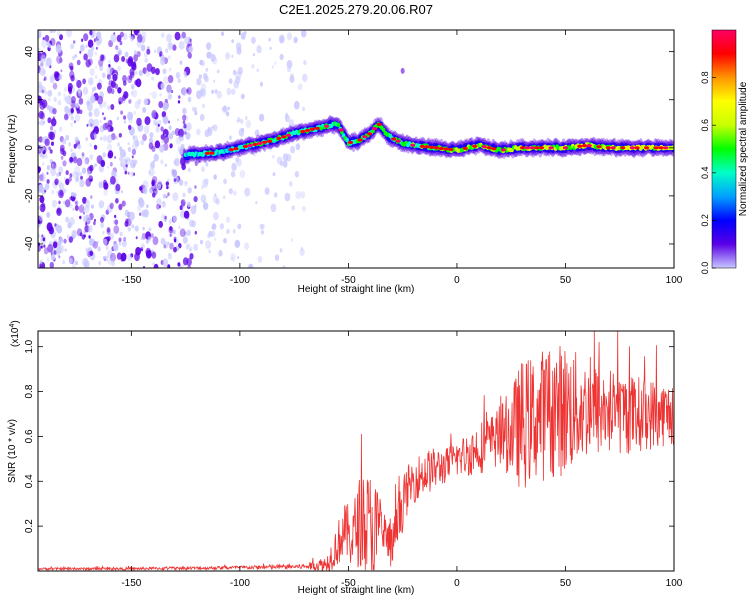 This screenshot has width=750, height=600. Describe the element at coordinates (566, 583) in the screenshot. I see `snr-x-tick-label: 50` at that location.